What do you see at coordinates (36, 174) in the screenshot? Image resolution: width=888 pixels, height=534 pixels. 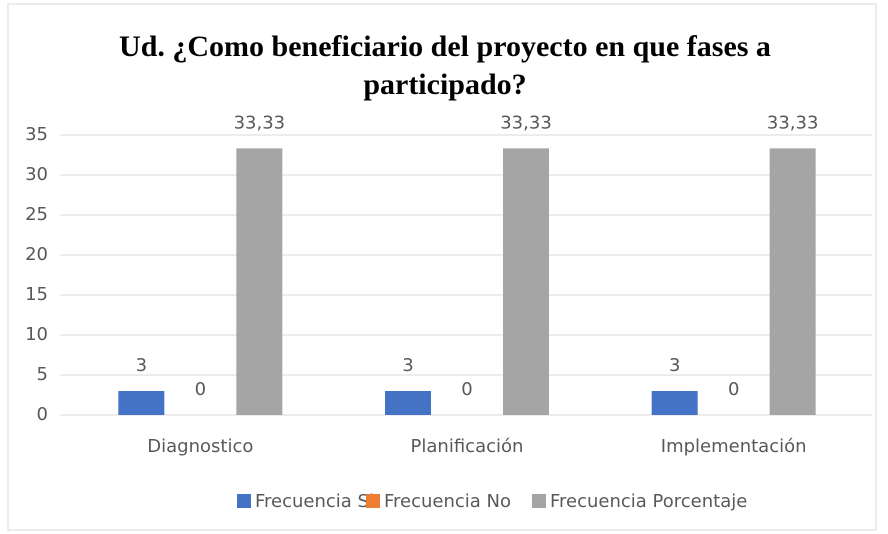 I see `y-tick-label: 30` at bounding box center [36, 174].